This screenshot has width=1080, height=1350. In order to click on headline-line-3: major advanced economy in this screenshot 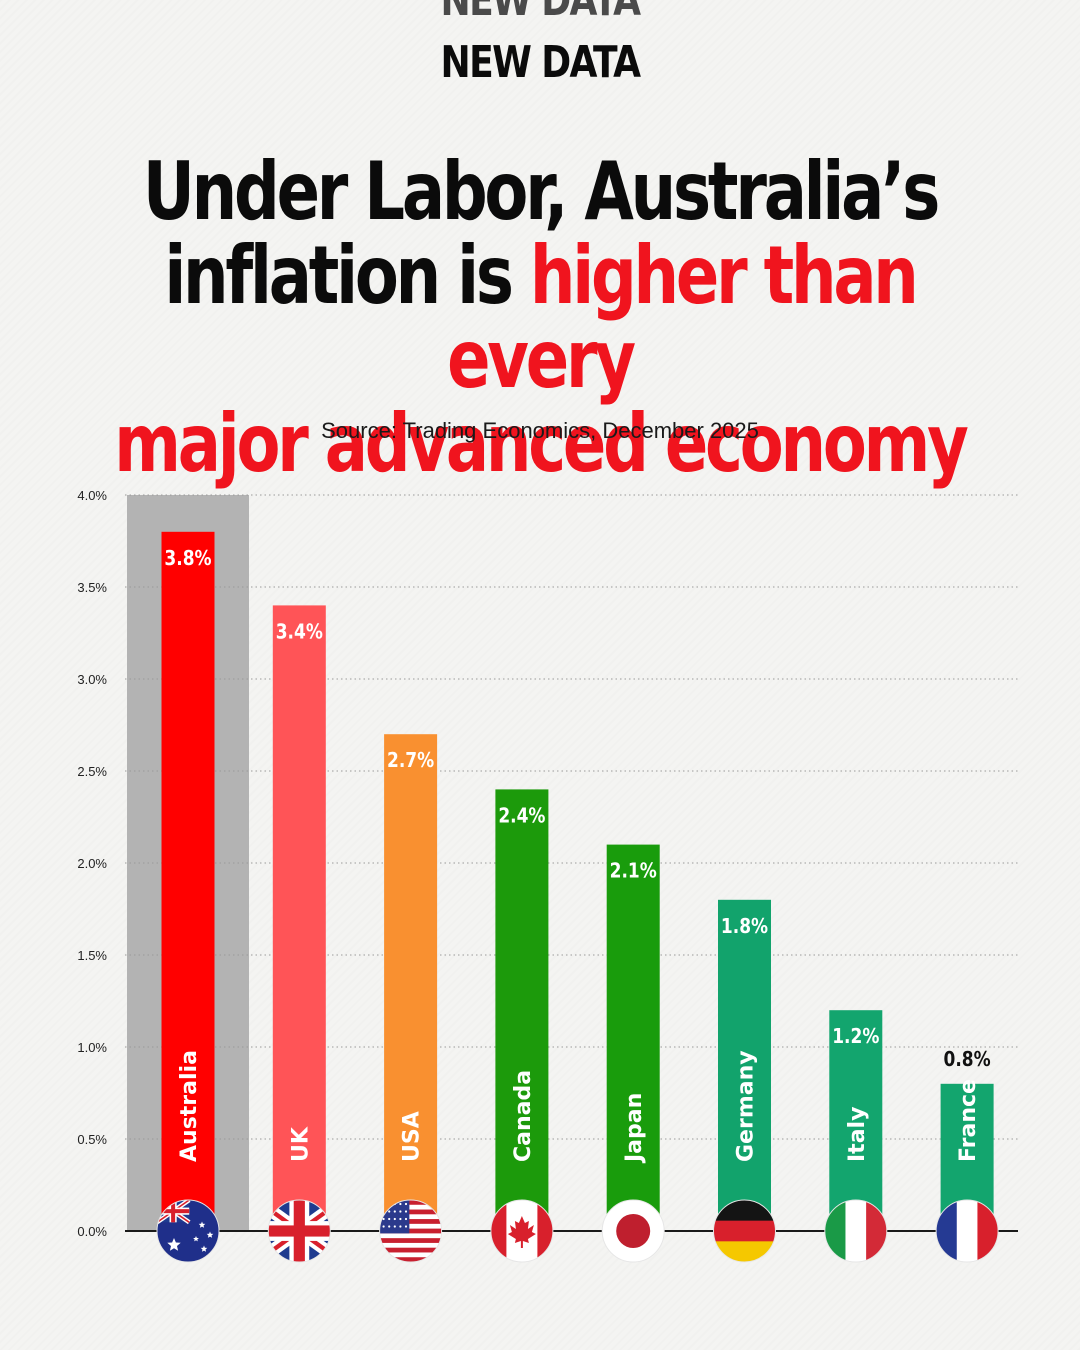, I will do `click(541, 443)`.